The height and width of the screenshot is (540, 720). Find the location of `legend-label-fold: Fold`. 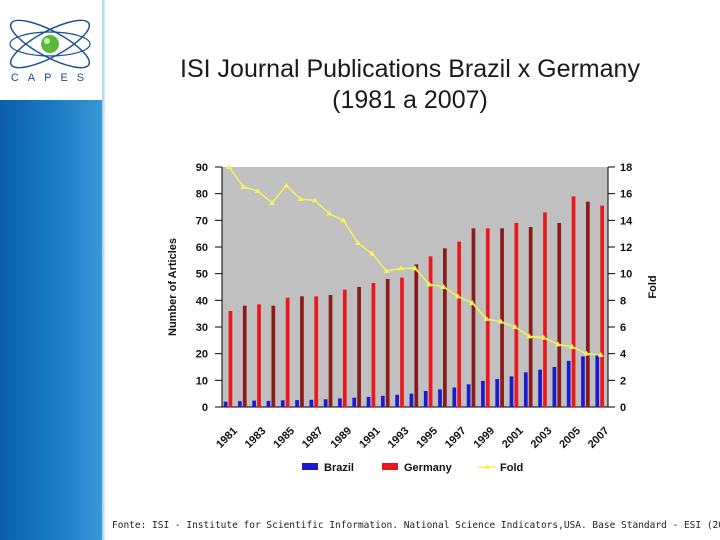

legend-label-fold: Fold is located at coordinates (511, 468).